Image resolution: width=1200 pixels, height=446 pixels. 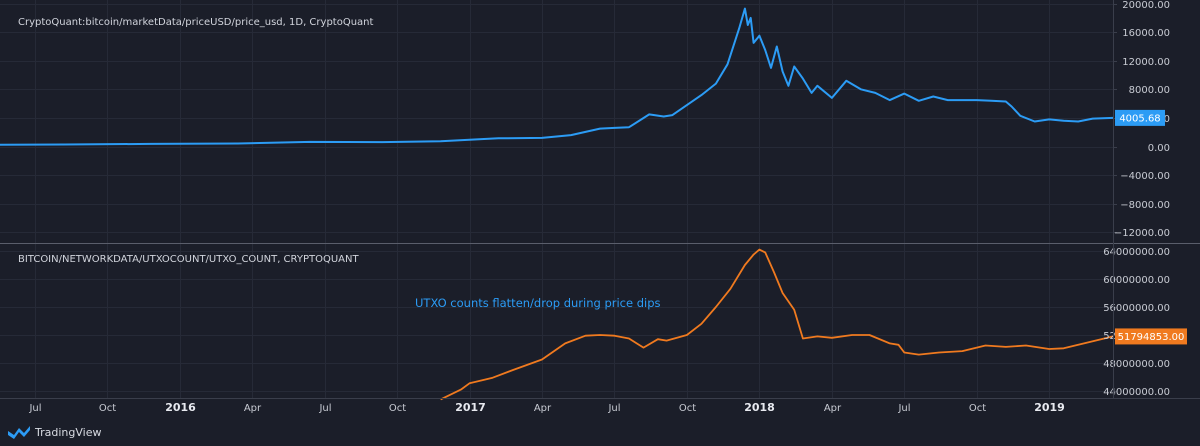 What do you see at coordinates (1146, 5) in the screenshot?
I see `y-tick-label: 20000.00` at bounding box center [1146, 5].